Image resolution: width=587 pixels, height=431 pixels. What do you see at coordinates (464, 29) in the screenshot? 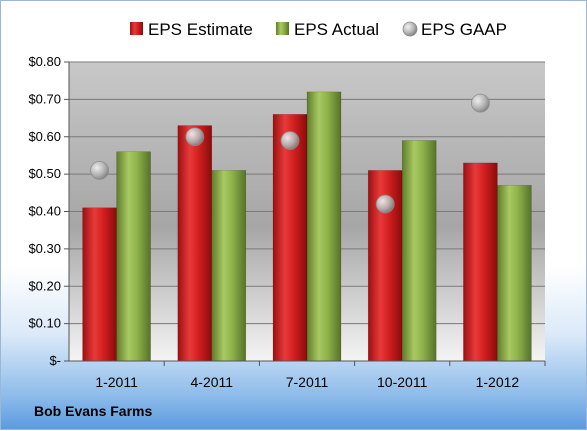
I see `legend-label-eps-gaap: EPS GAAP` at bounding box center [464, 29].